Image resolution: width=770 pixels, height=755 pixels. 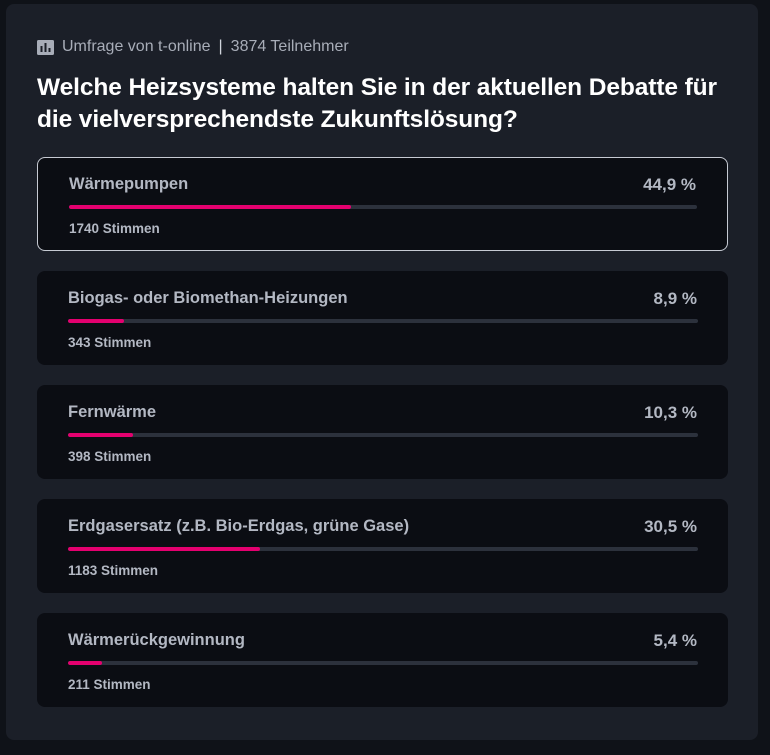 I want to click on option-percent: 8,9 %, so click(x=675, y=298).